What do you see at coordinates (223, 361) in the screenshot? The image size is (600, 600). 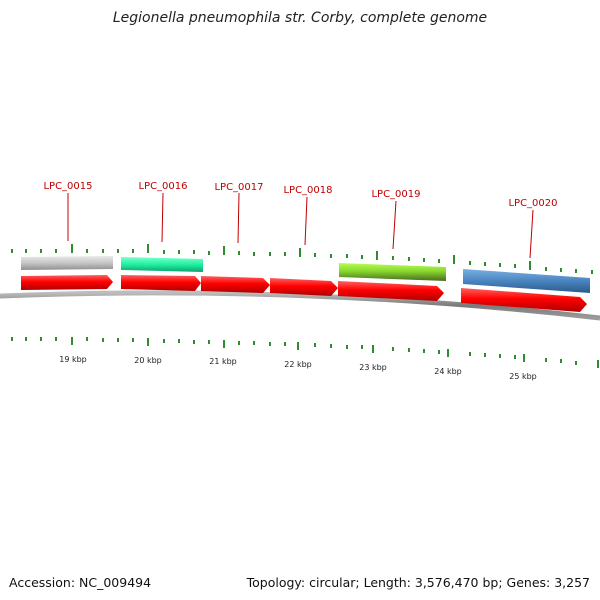 I see `scale-label: 21 kbp` at bounding box center [223, 361].